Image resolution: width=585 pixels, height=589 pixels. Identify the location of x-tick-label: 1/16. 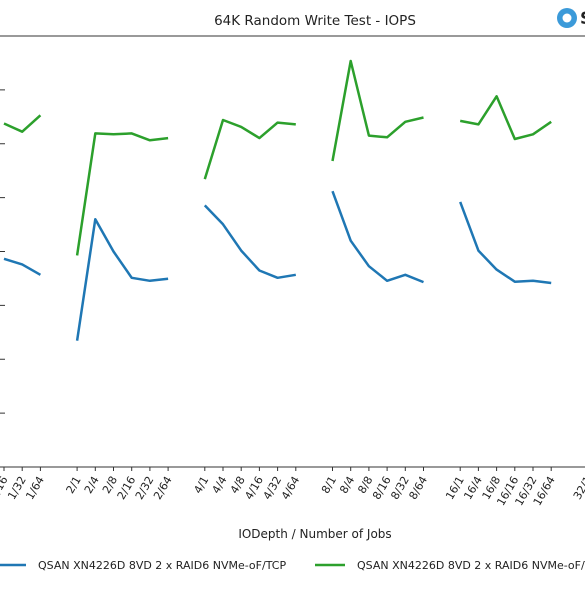
(5, 488).